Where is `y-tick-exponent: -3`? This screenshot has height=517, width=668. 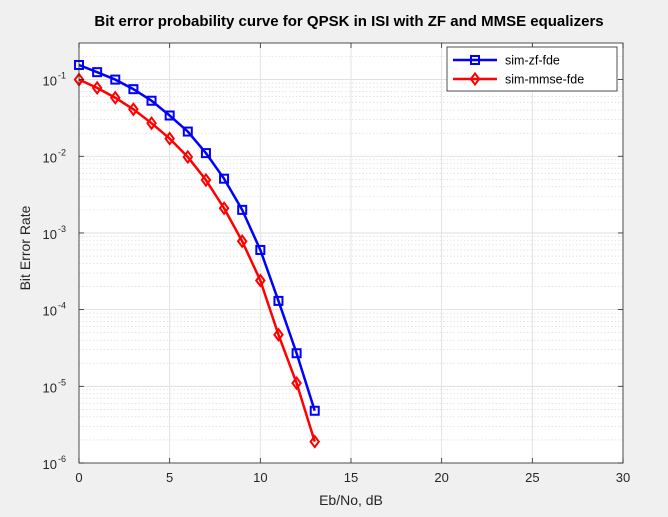
y-tick-exponent: -3 is located at coordinates (62, 229).